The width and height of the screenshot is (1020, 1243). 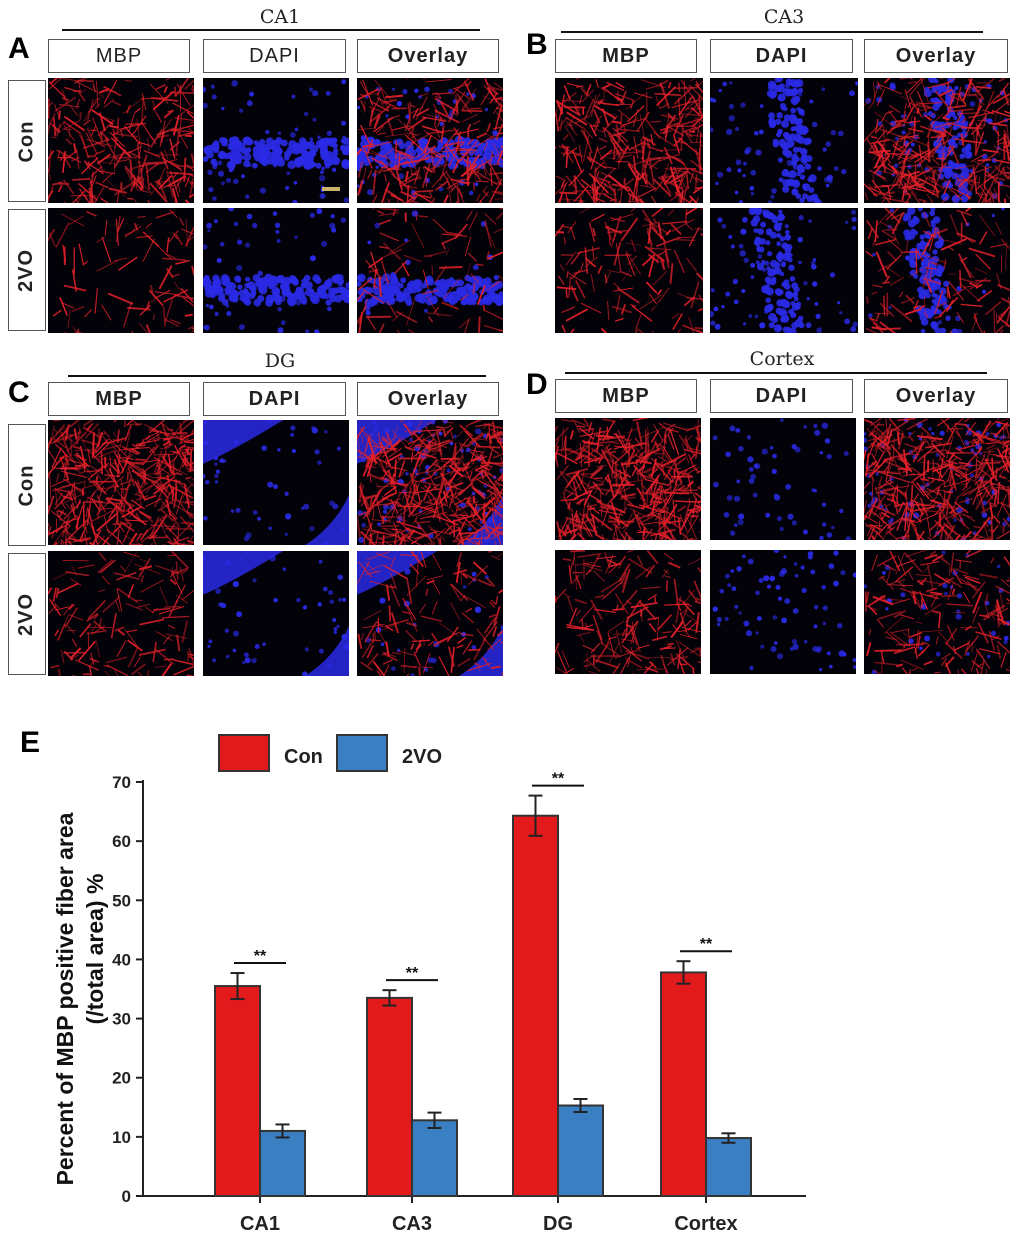 I want to click on region-title-cortex: Cortex, so click(x=782, y=359).